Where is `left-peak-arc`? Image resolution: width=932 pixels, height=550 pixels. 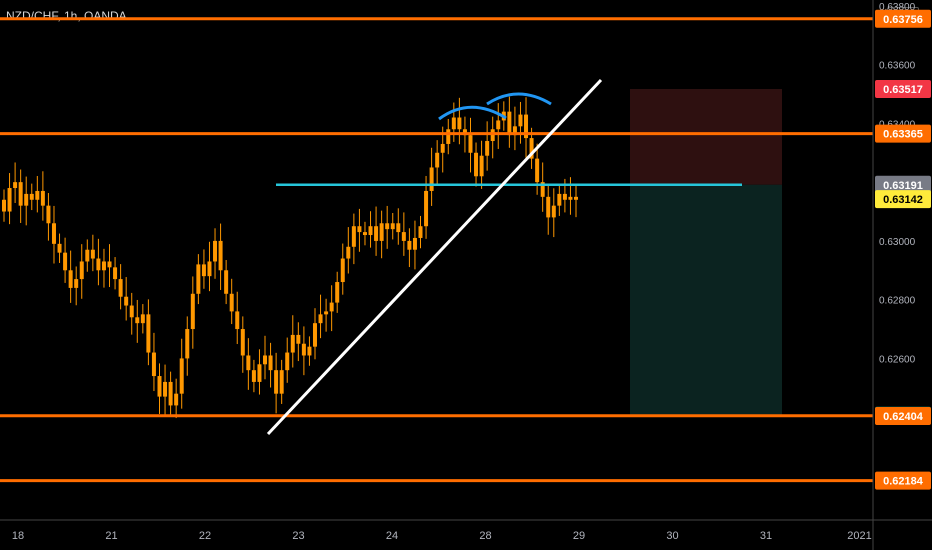 left-peak-arc is located at coordinates (472, 113).